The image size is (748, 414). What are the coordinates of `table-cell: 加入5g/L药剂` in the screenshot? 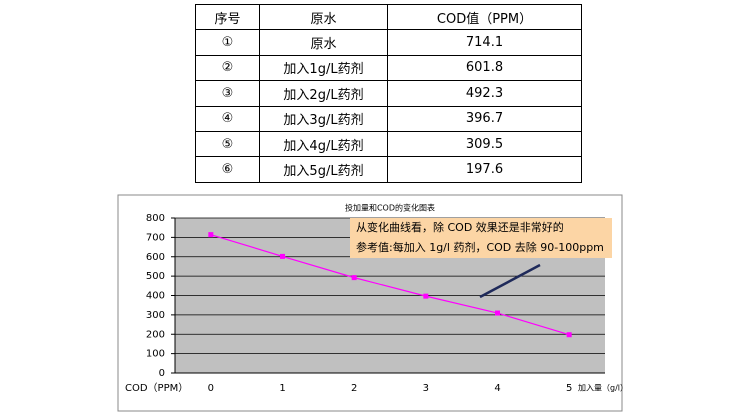 It's located at (323, 169).